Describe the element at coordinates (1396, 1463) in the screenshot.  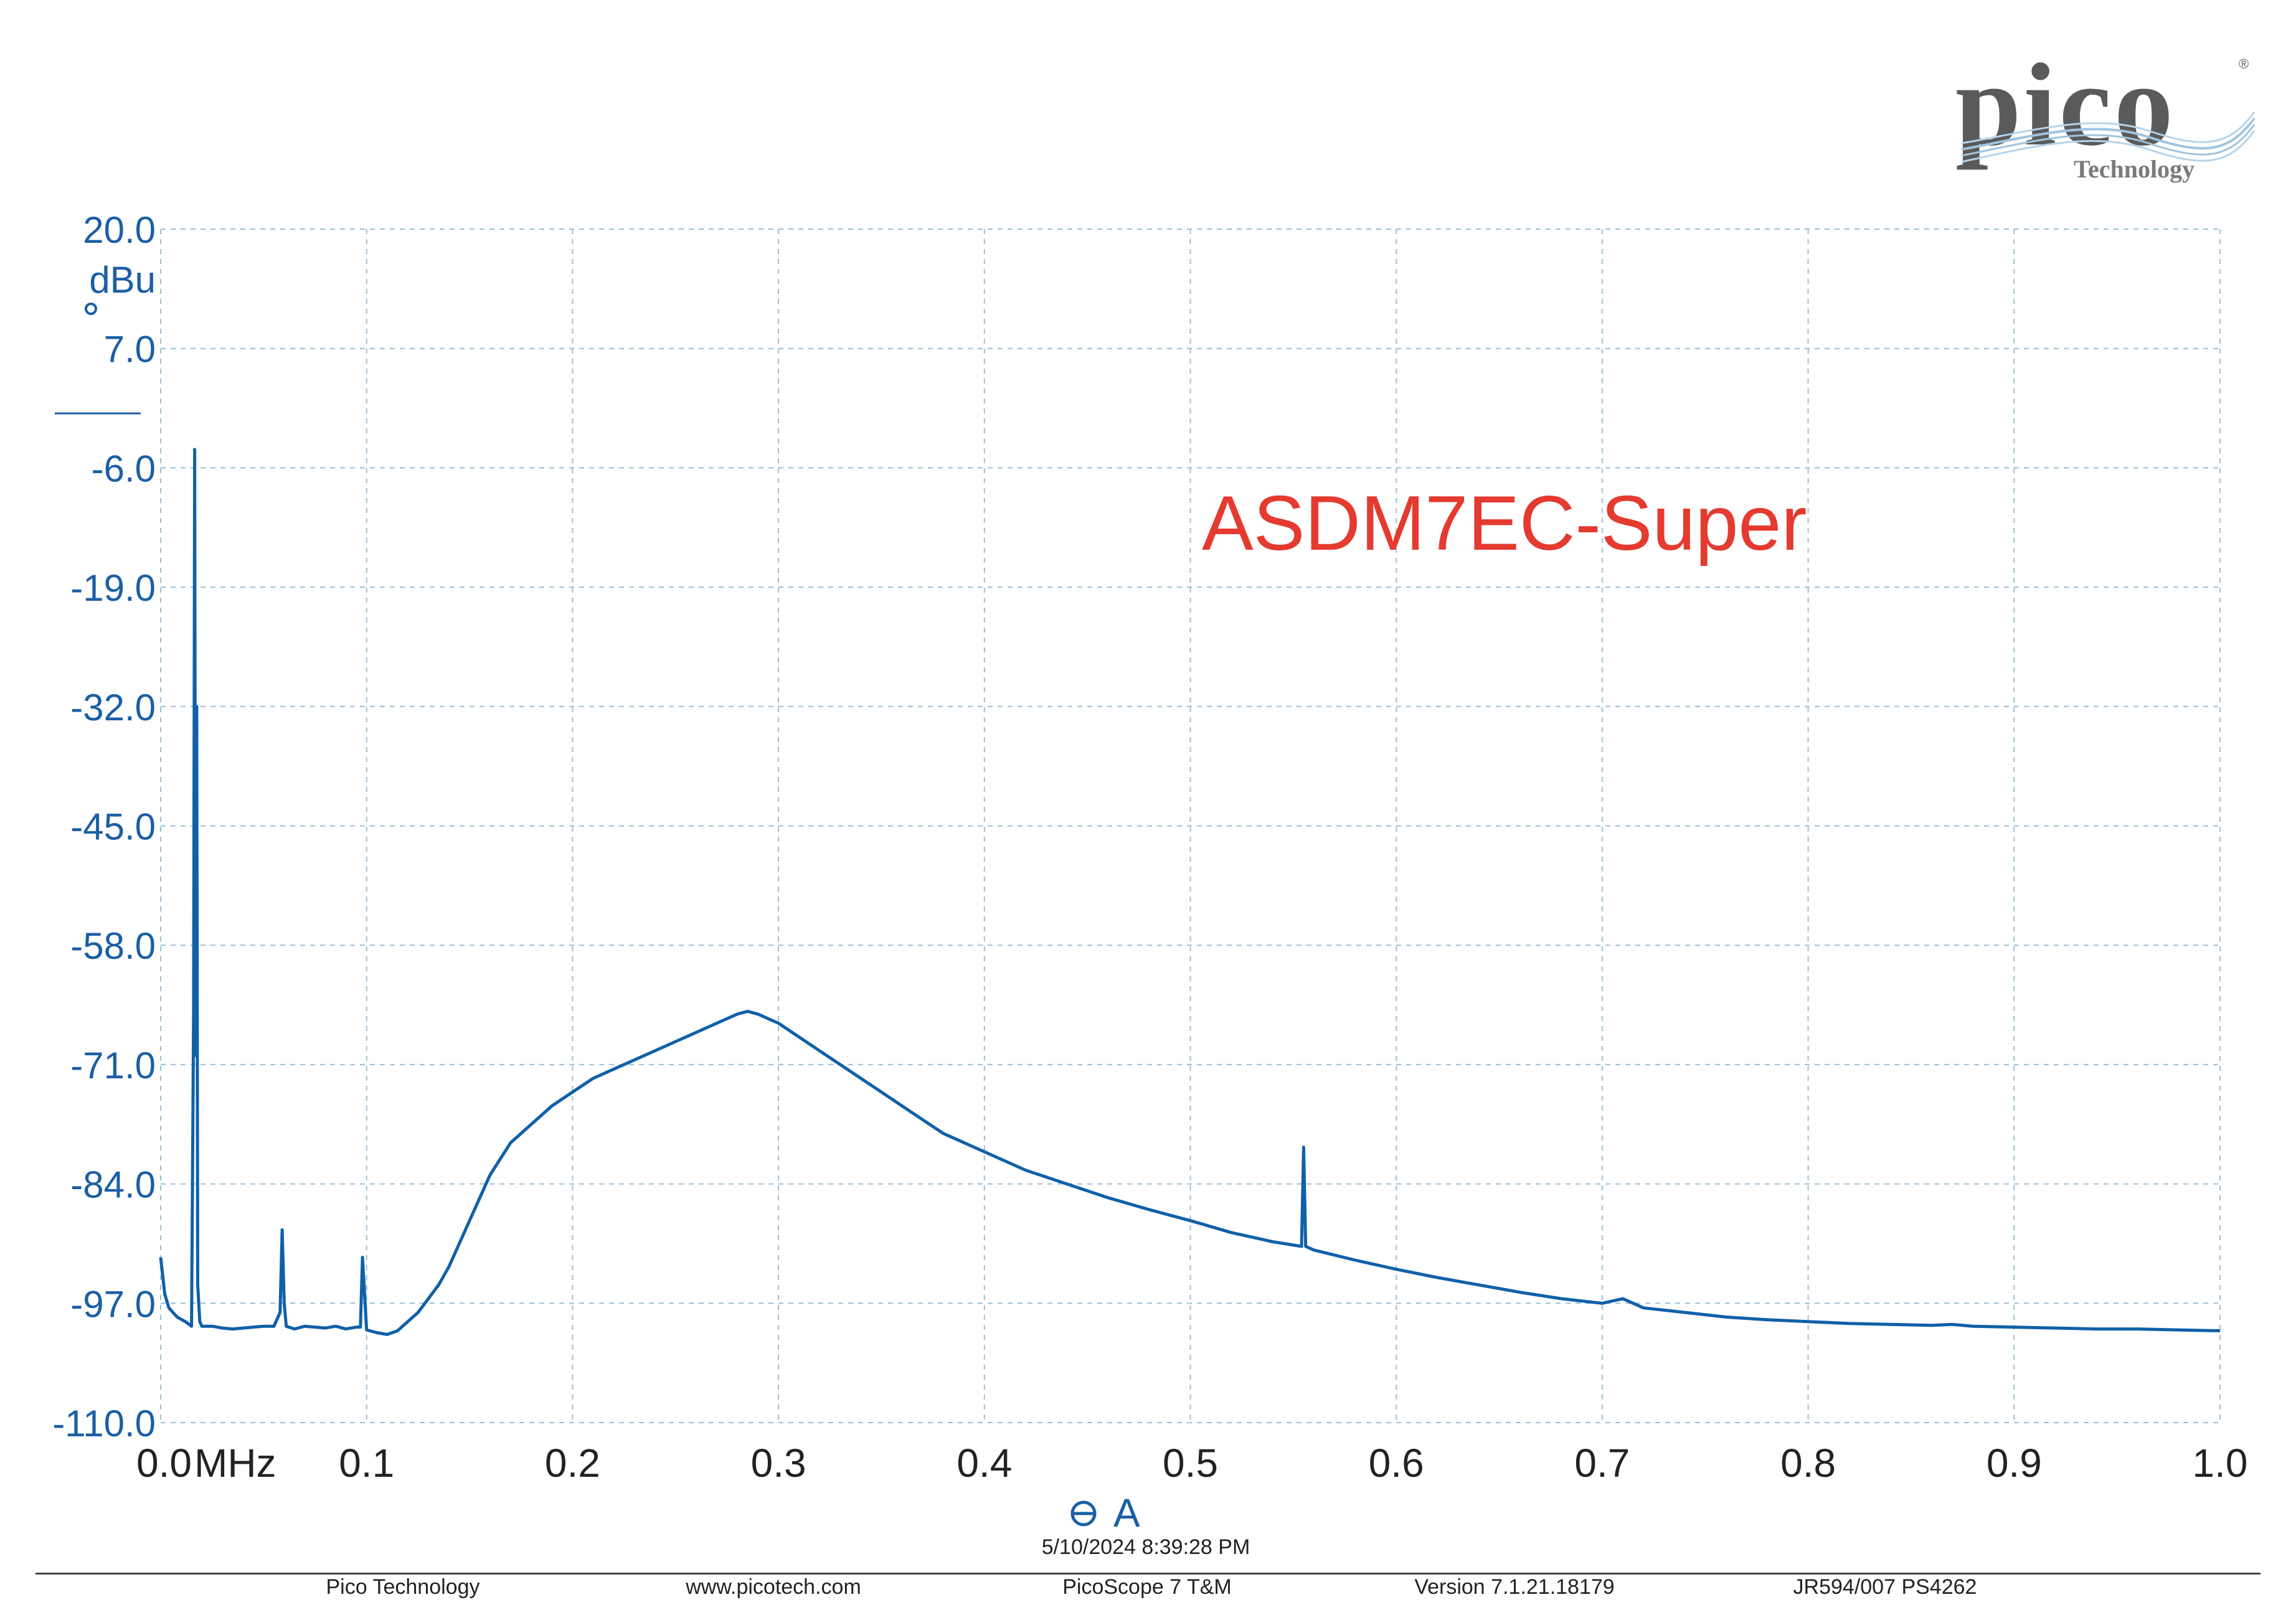
I see `x-tick-label: 0.6` at that location.